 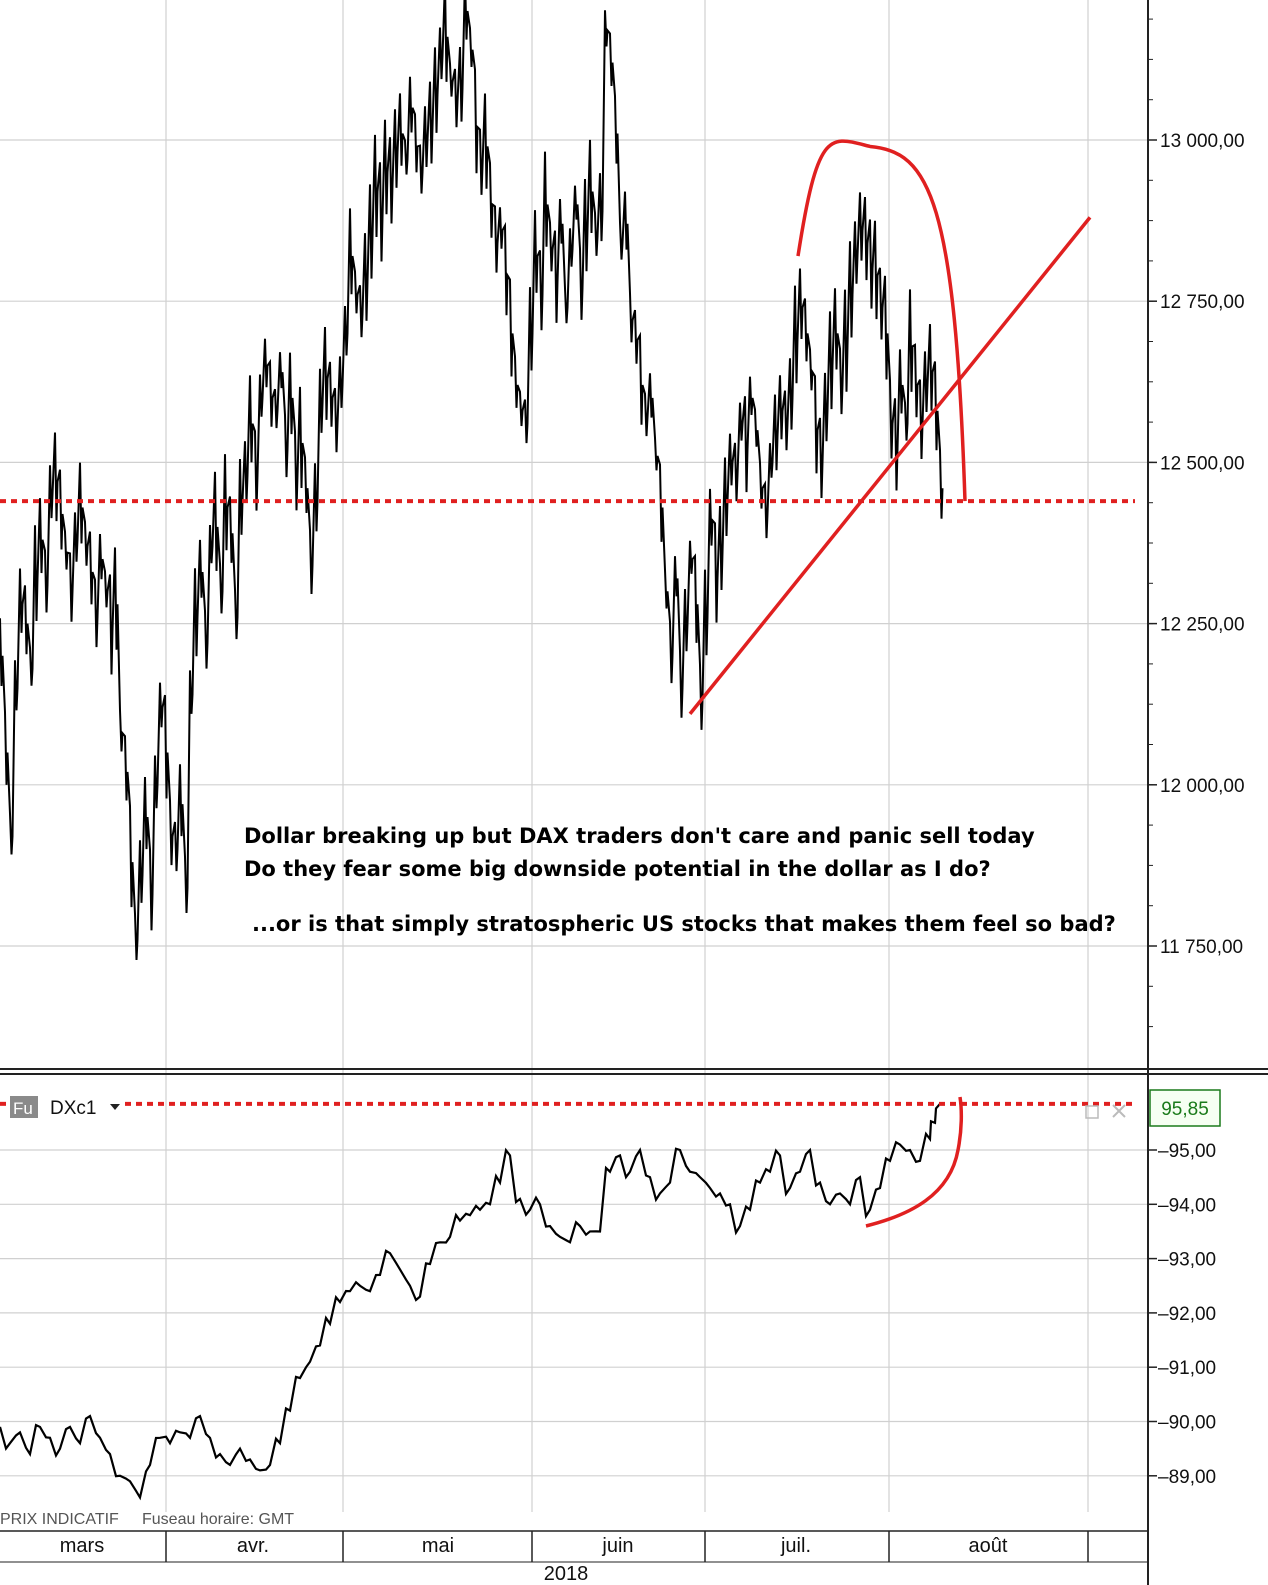 I want to click on y-tick-label: 12 250,00, so click(x=1202, y=625).